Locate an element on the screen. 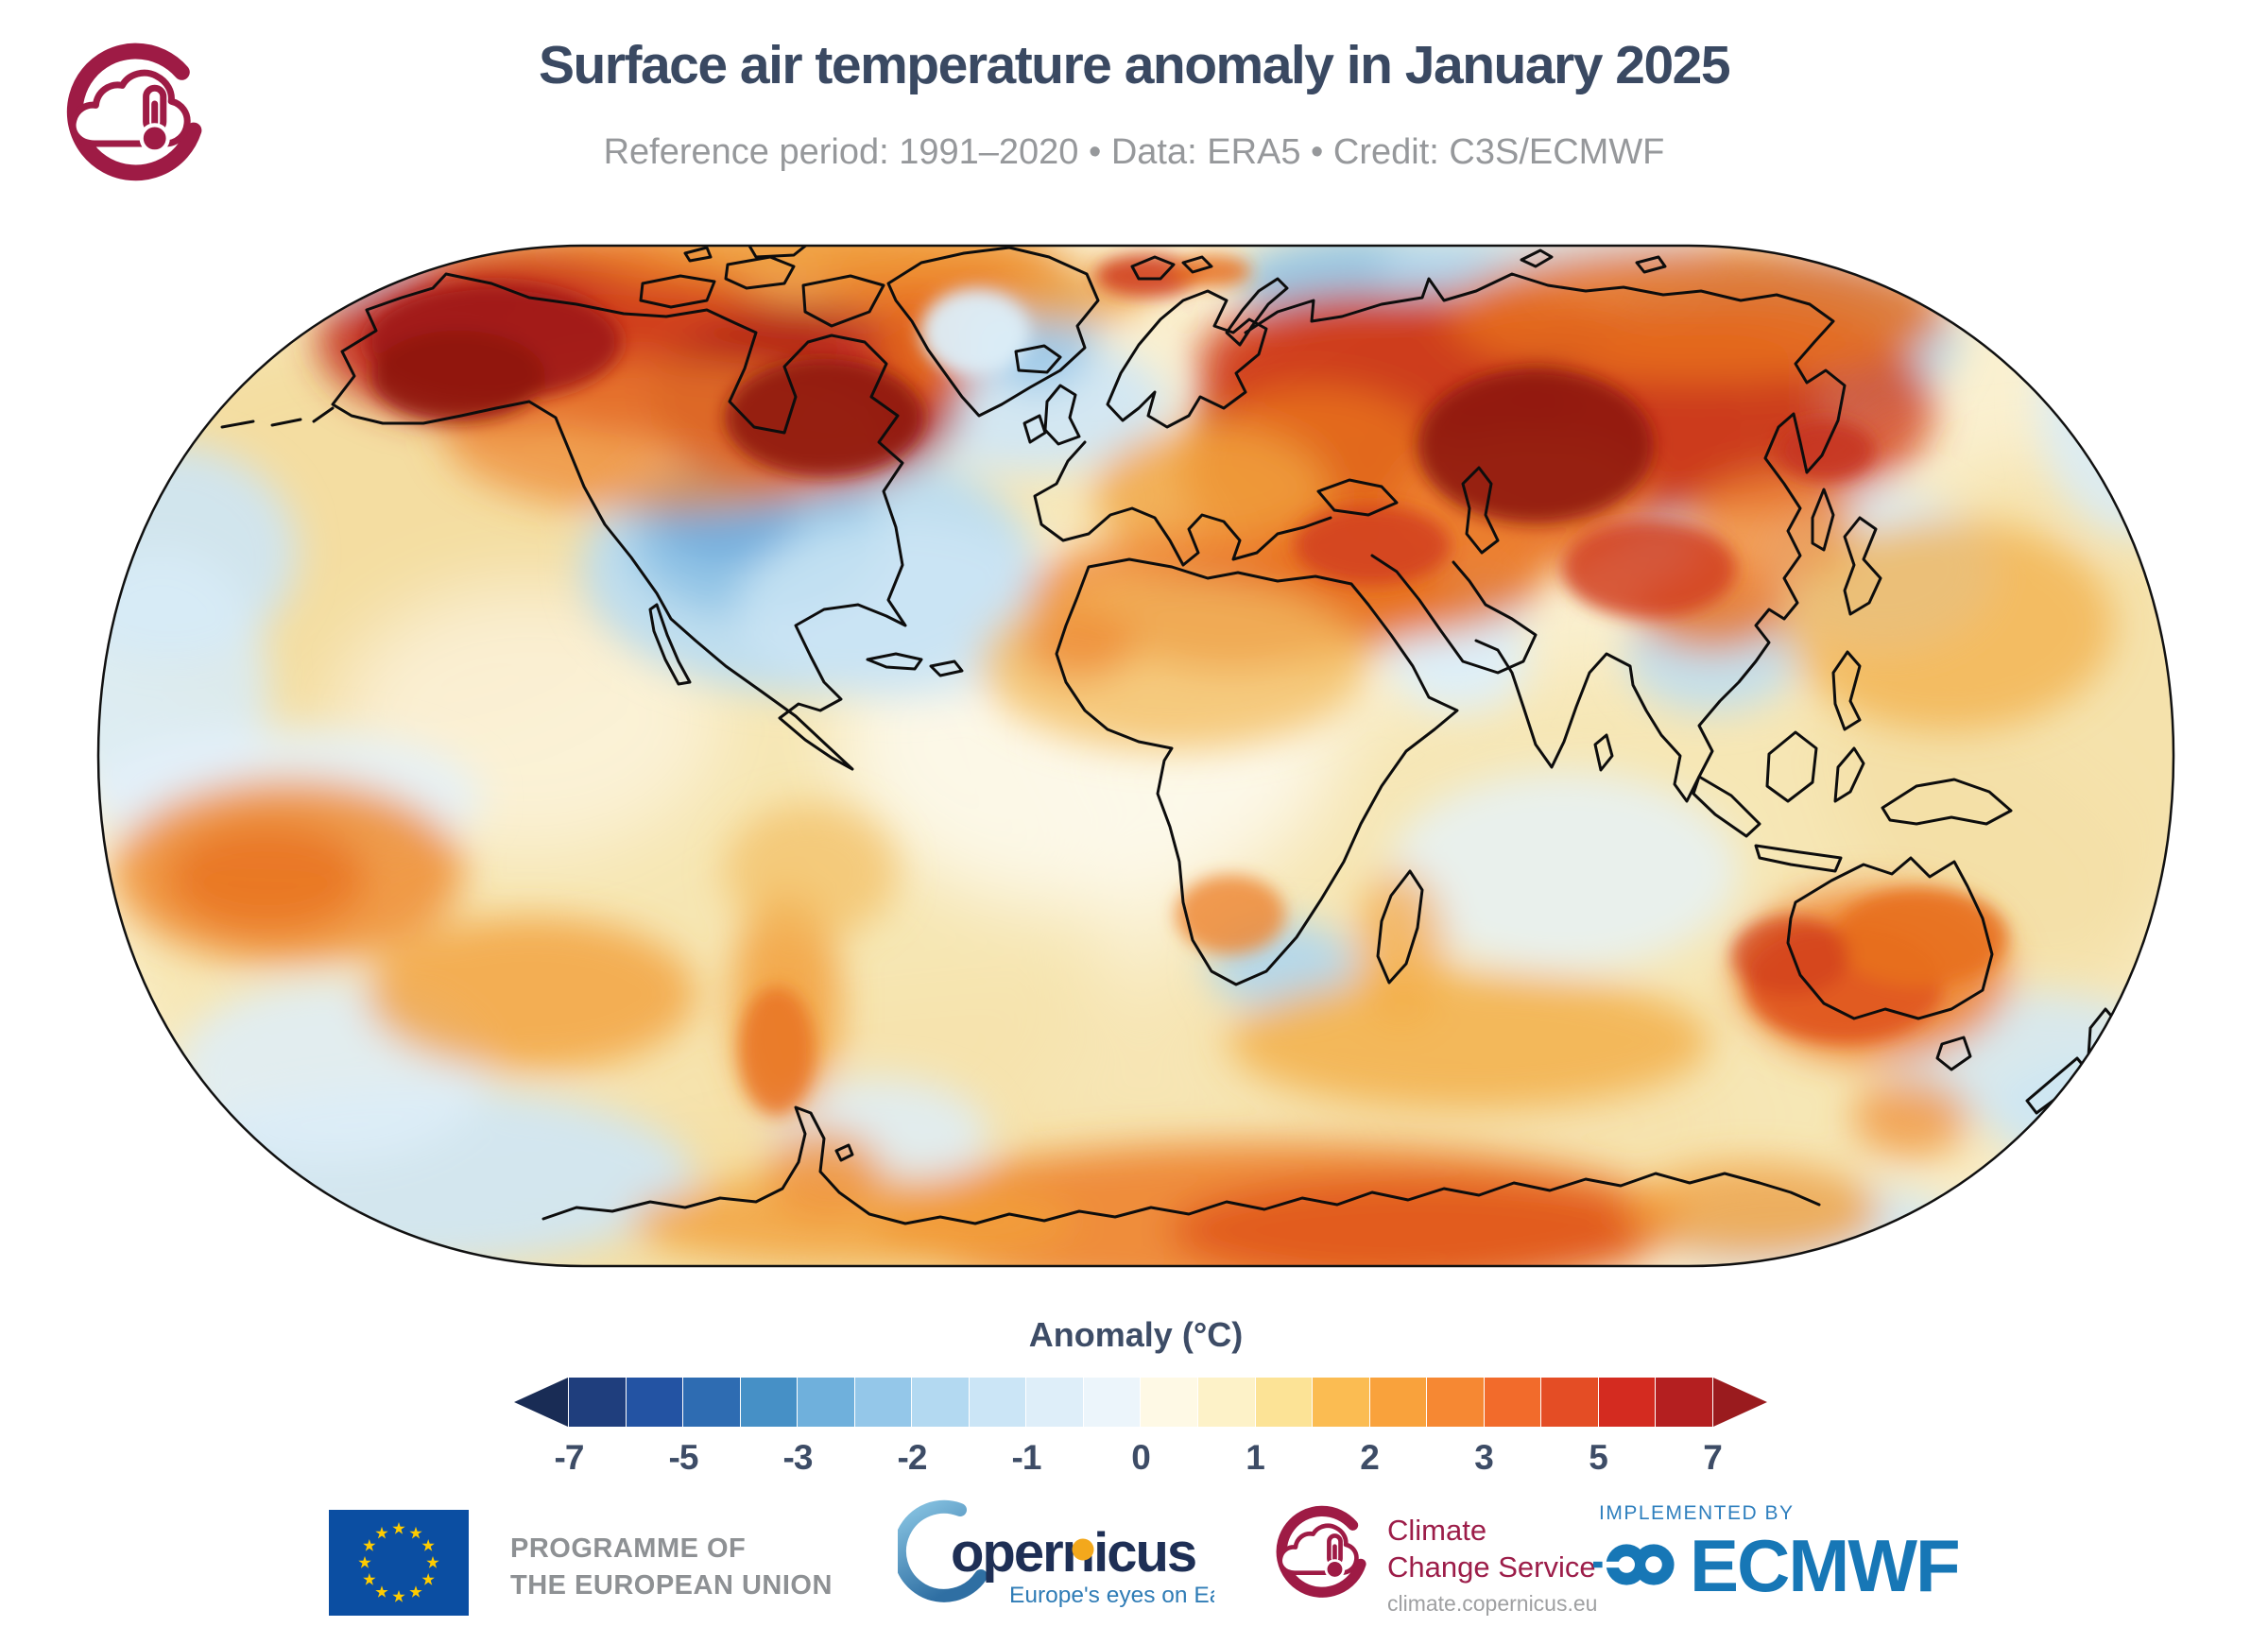 This screenshot has width=2268, height=1644. coastline-philippines is located at coordinates (1846, 690).